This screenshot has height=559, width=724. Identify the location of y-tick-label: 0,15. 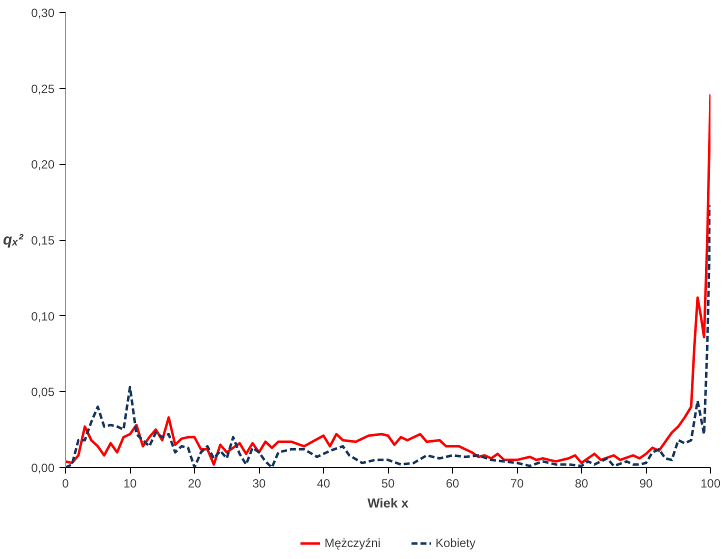
(43, 241).